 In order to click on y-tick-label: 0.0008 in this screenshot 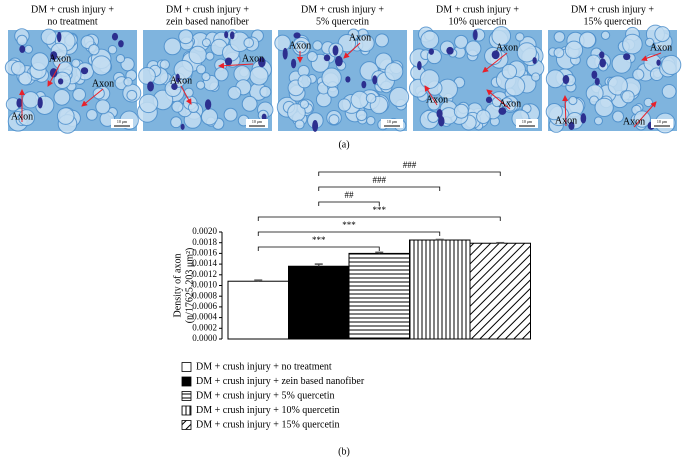, I will do `click(204, 295)`.